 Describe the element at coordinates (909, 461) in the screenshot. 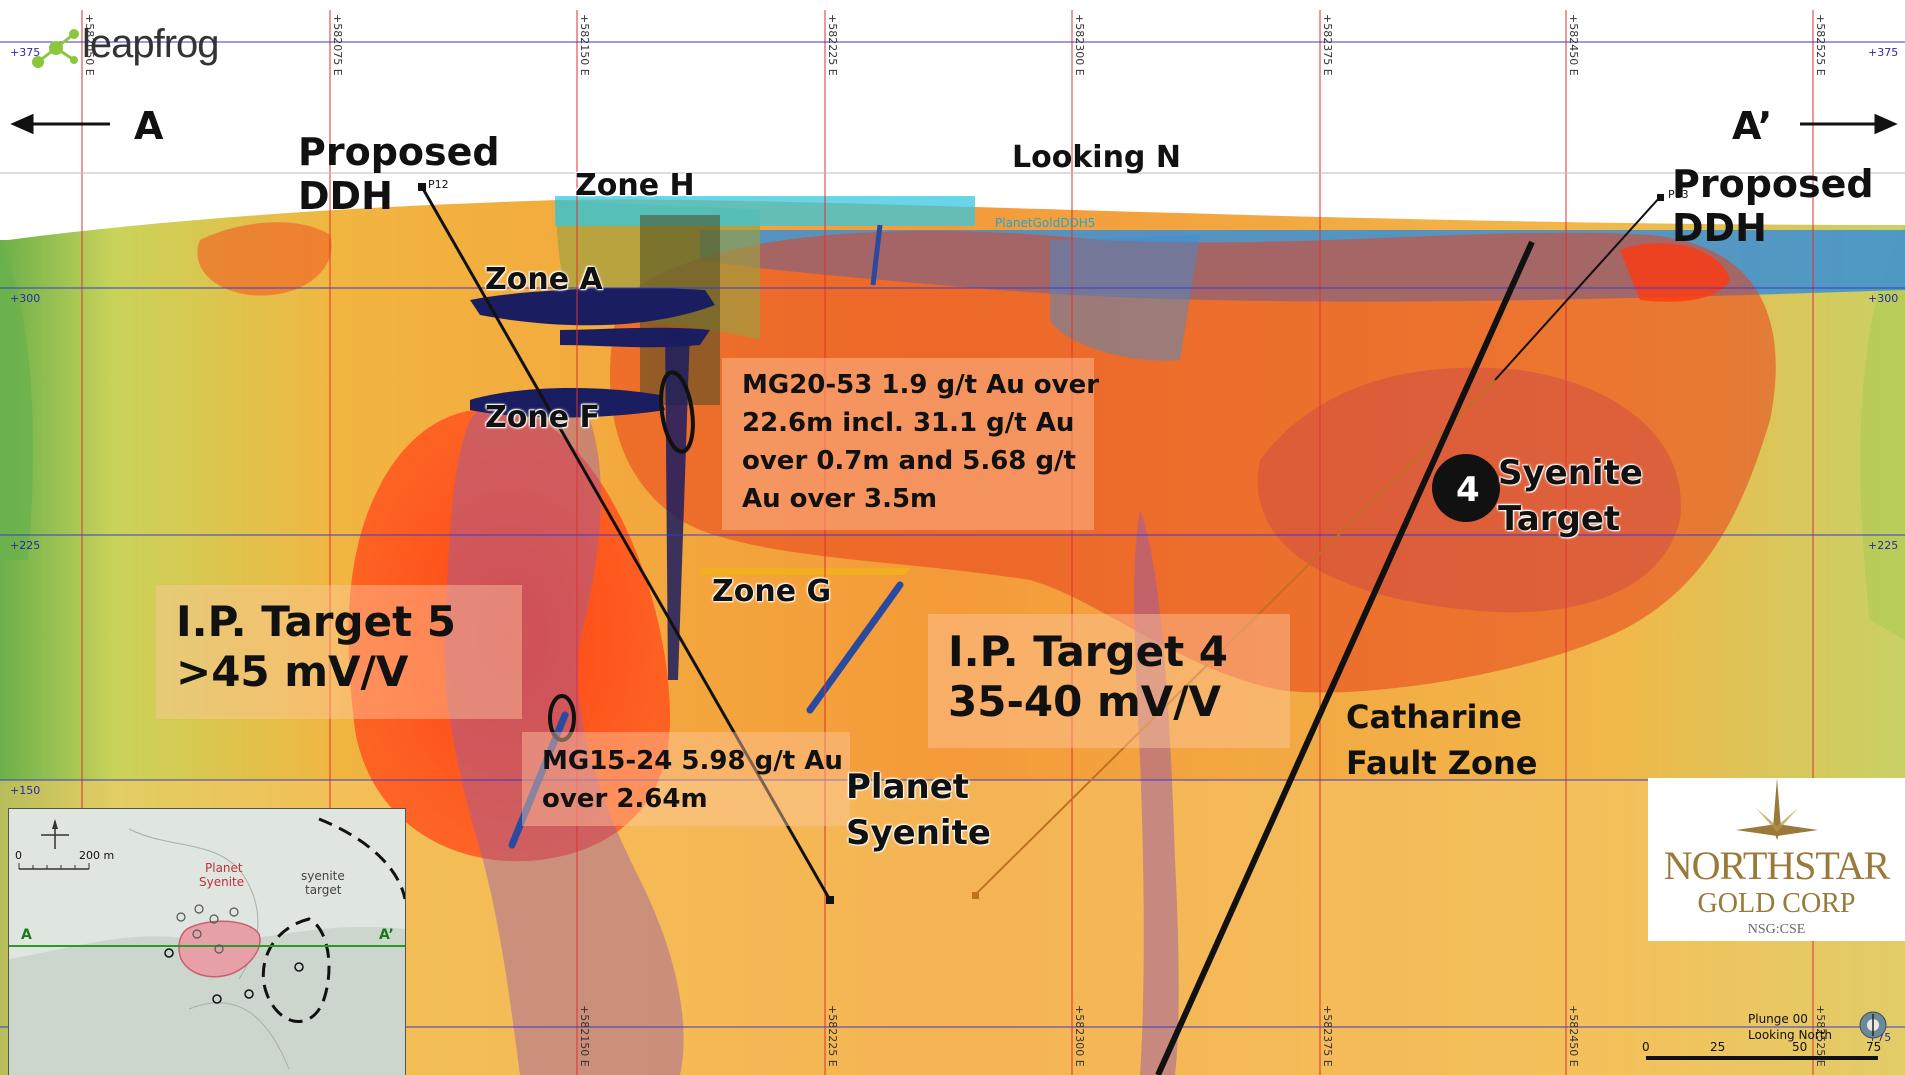

I see `mg20-53-line-3: over 0.7m and 5.68 g/t` at that location.